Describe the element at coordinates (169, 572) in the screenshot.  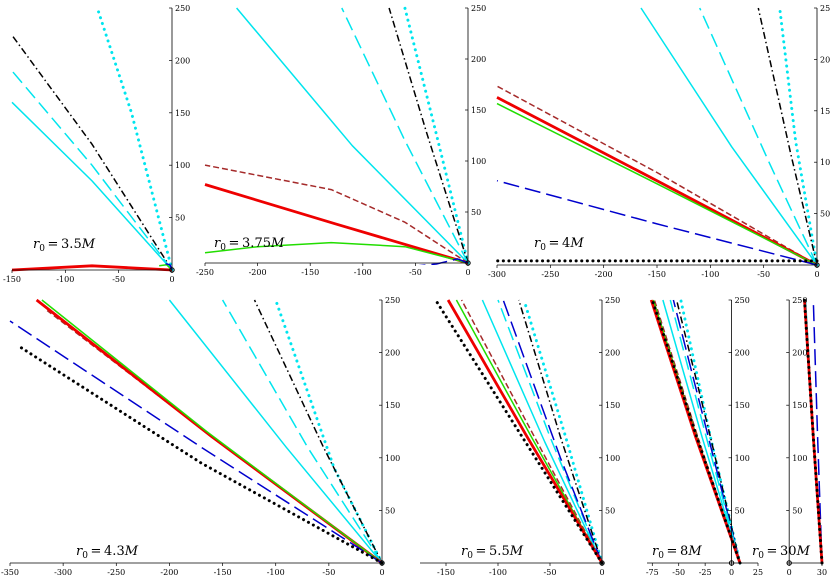
I see `x-tick-label: -200` at that location.